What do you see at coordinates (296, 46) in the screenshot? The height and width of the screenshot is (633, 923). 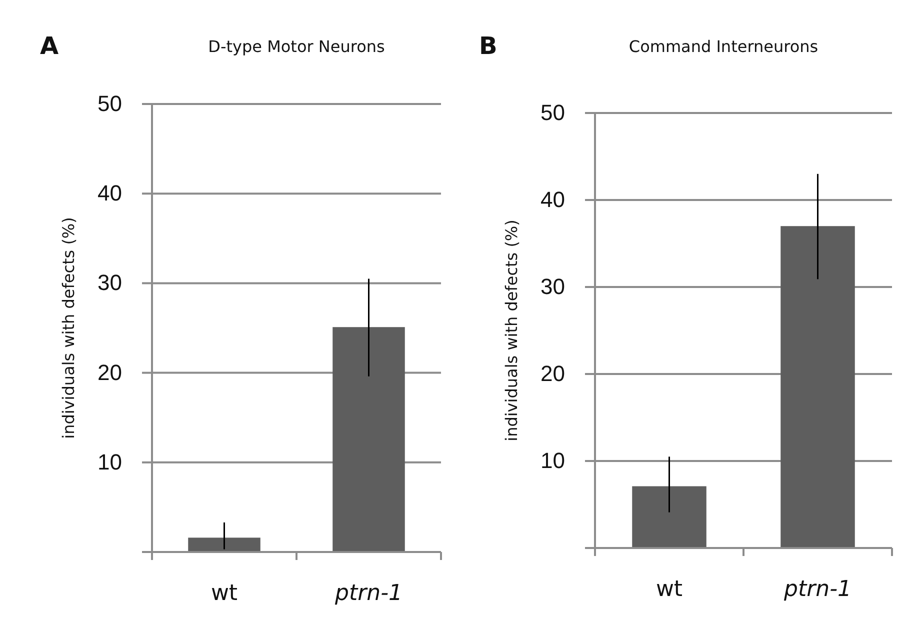 I see `chart-title: D-type Motor Neurons` at bounding box center [296, 46].